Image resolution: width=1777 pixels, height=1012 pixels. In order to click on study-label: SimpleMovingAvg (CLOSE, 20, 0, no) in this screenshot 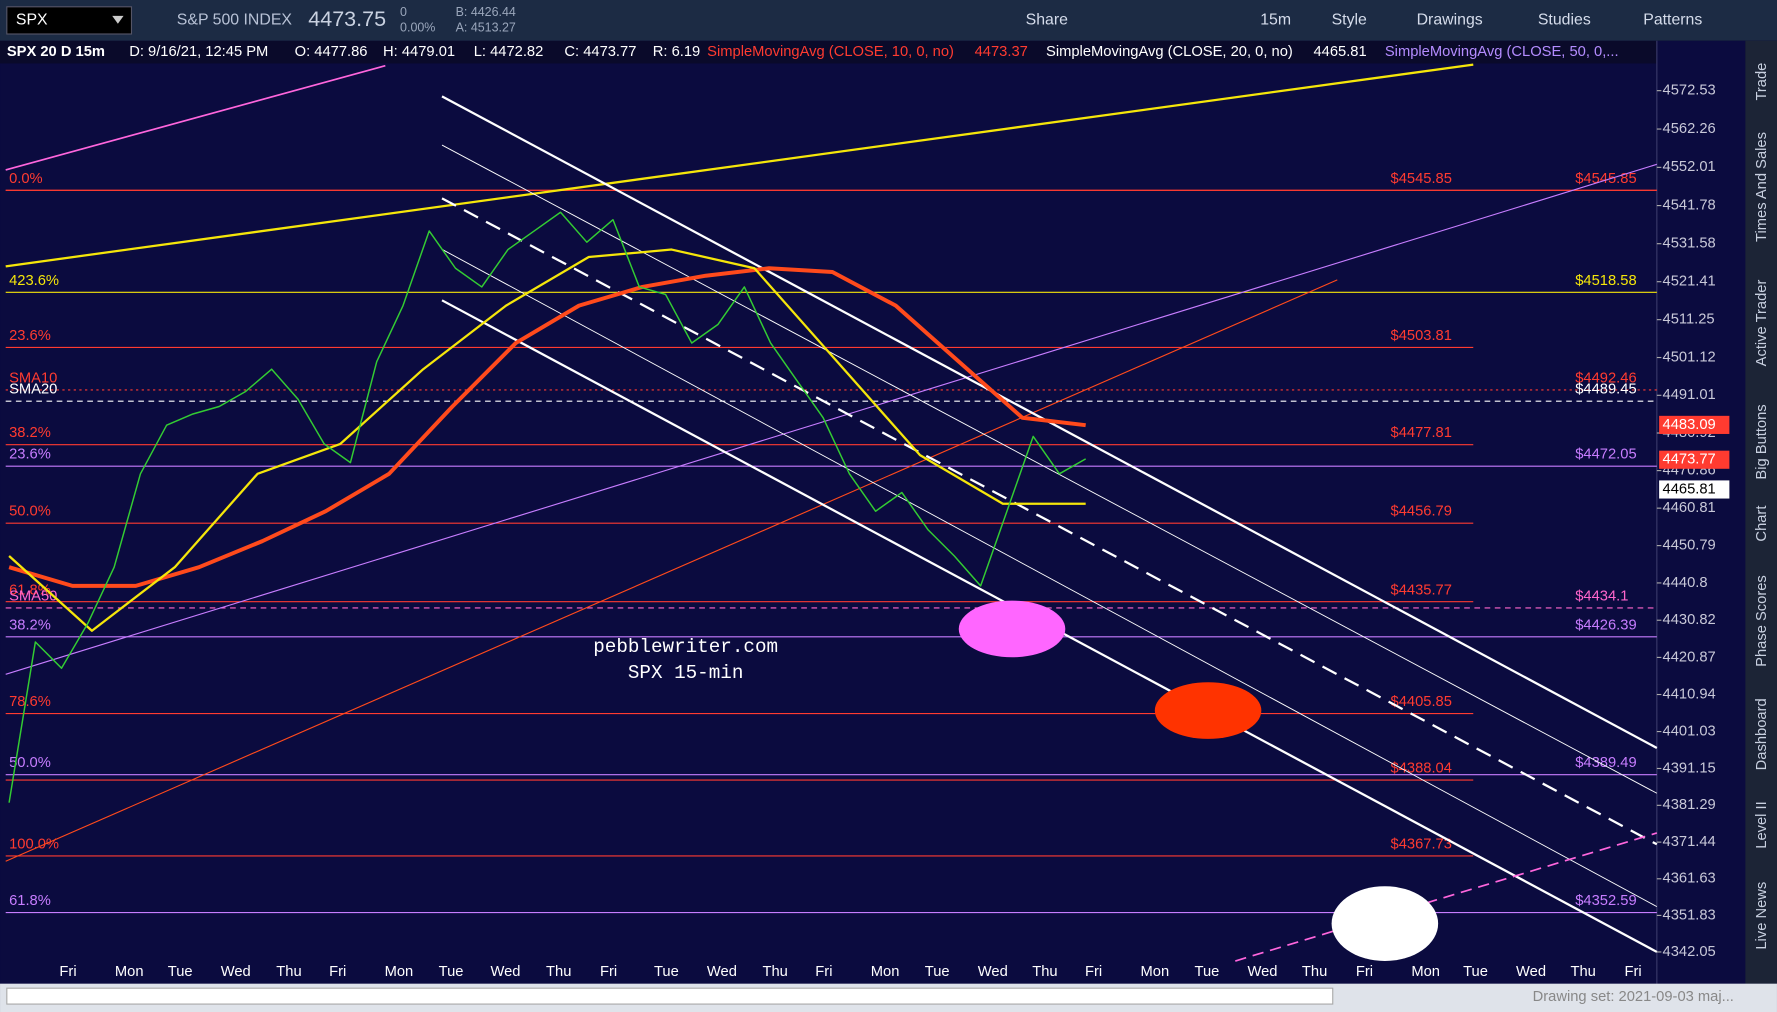, I will do `click(1169, 52)`.